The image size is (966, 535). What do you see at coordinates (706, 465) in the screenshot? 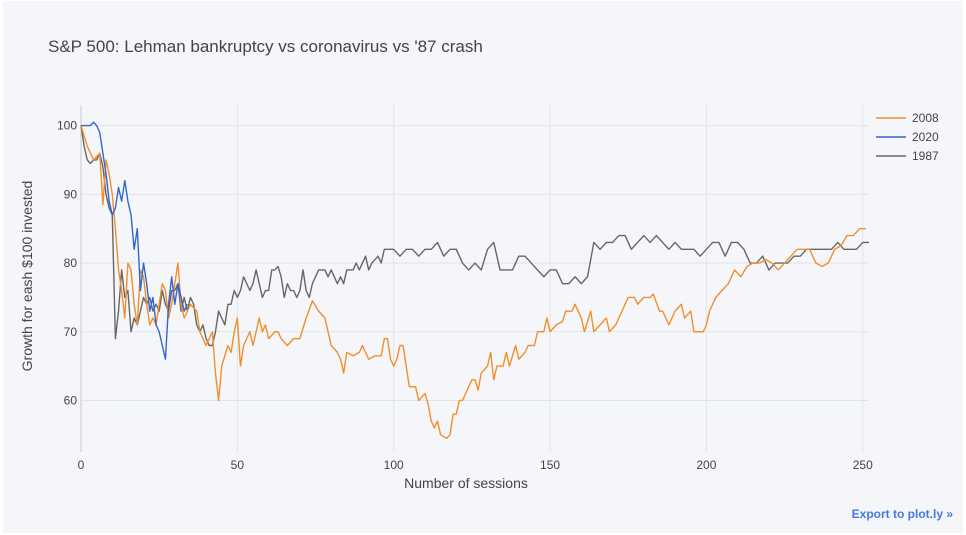
I see `x-tick-label: 200` at bounding box center [706, 465].